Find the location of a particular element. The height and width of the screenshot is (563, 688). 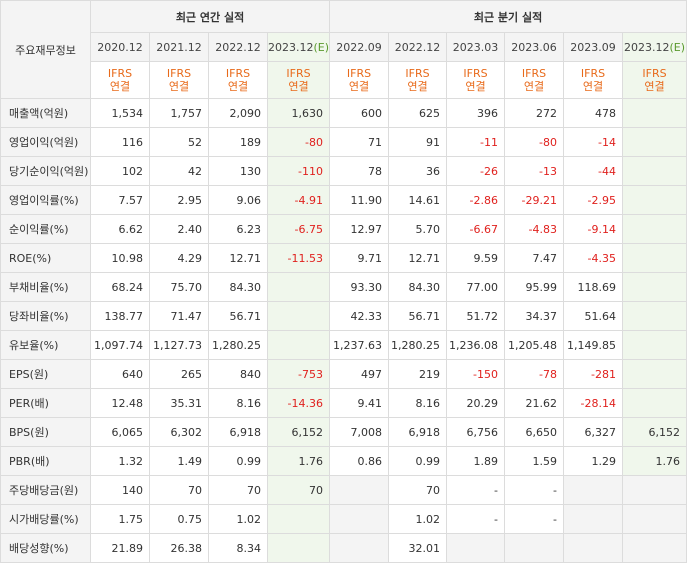

data-cell: -78 is located at coordinates (534, 374).